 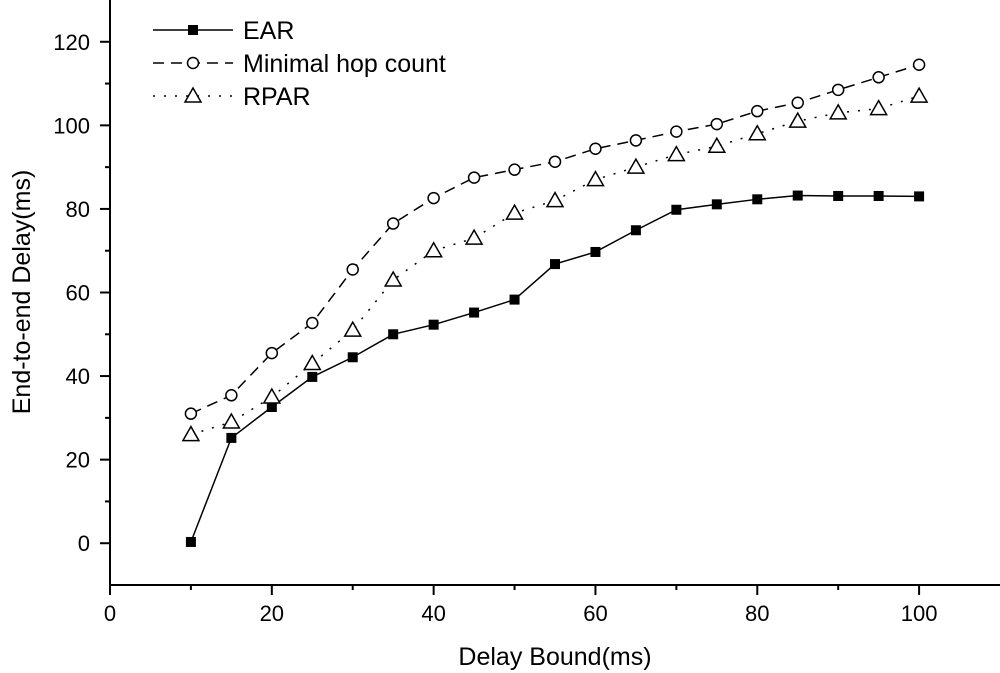 What do you see at coordinates (84, 543) in the screenshot?
I see `y-tick-label: 0` at bounding box center [84, 543].